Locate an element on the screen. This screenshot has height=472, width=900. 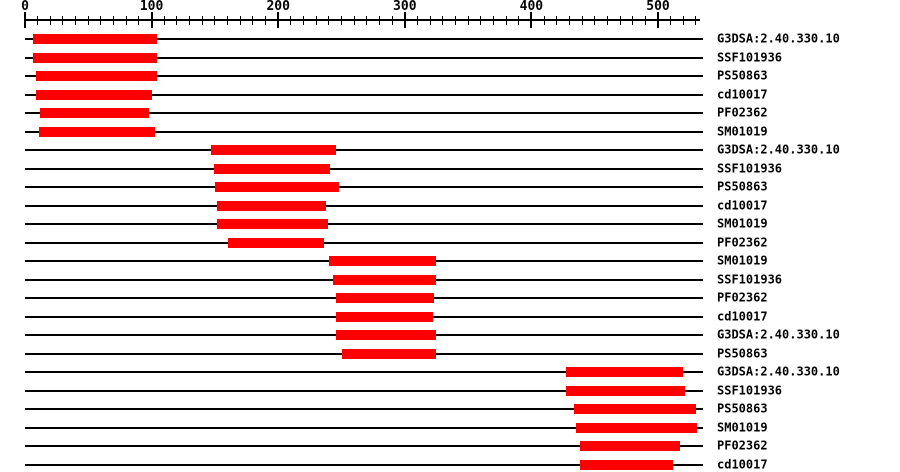
ruler-tick-label: 500 is located at coordinates (658, 7).